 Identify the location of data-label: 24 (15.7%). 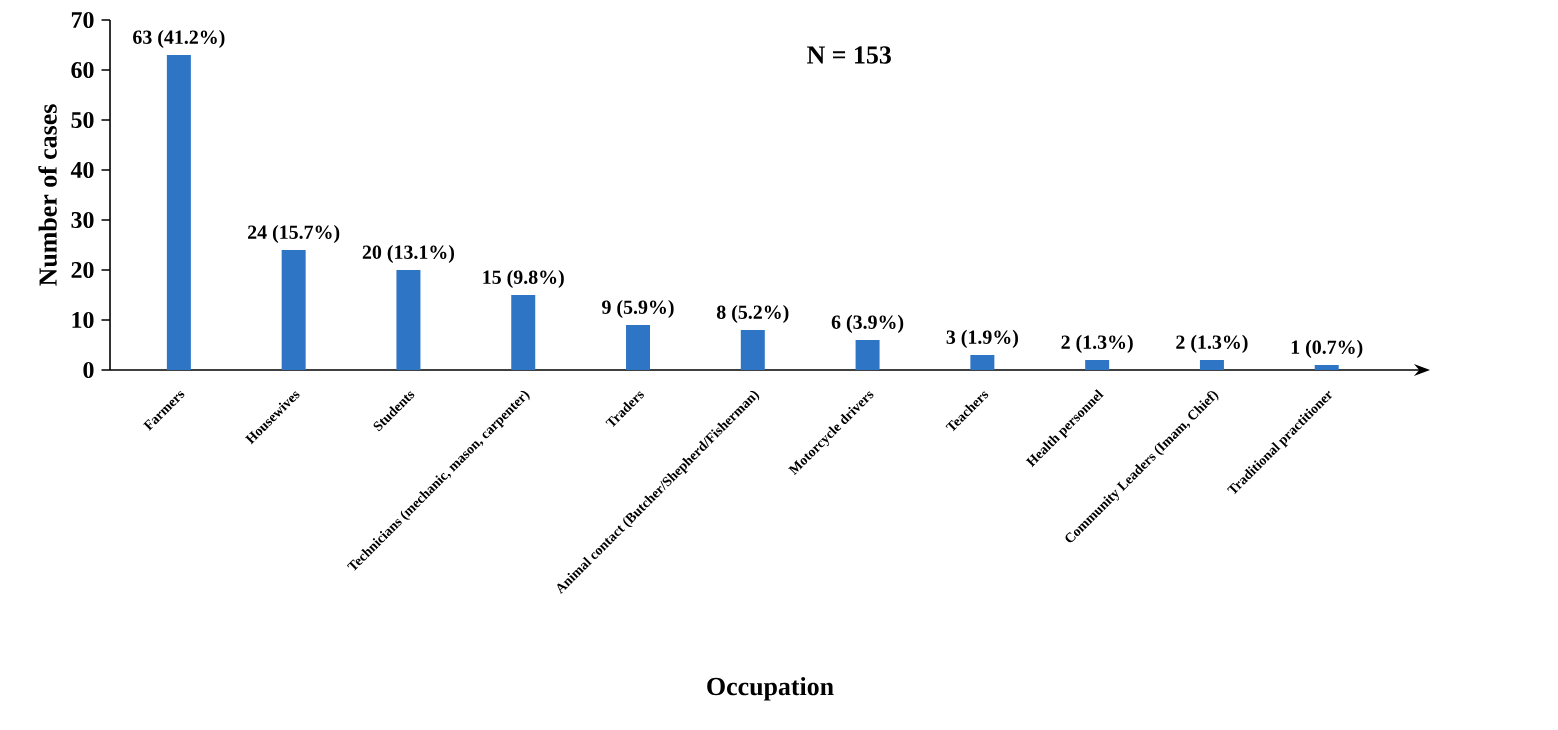
(294, 233).